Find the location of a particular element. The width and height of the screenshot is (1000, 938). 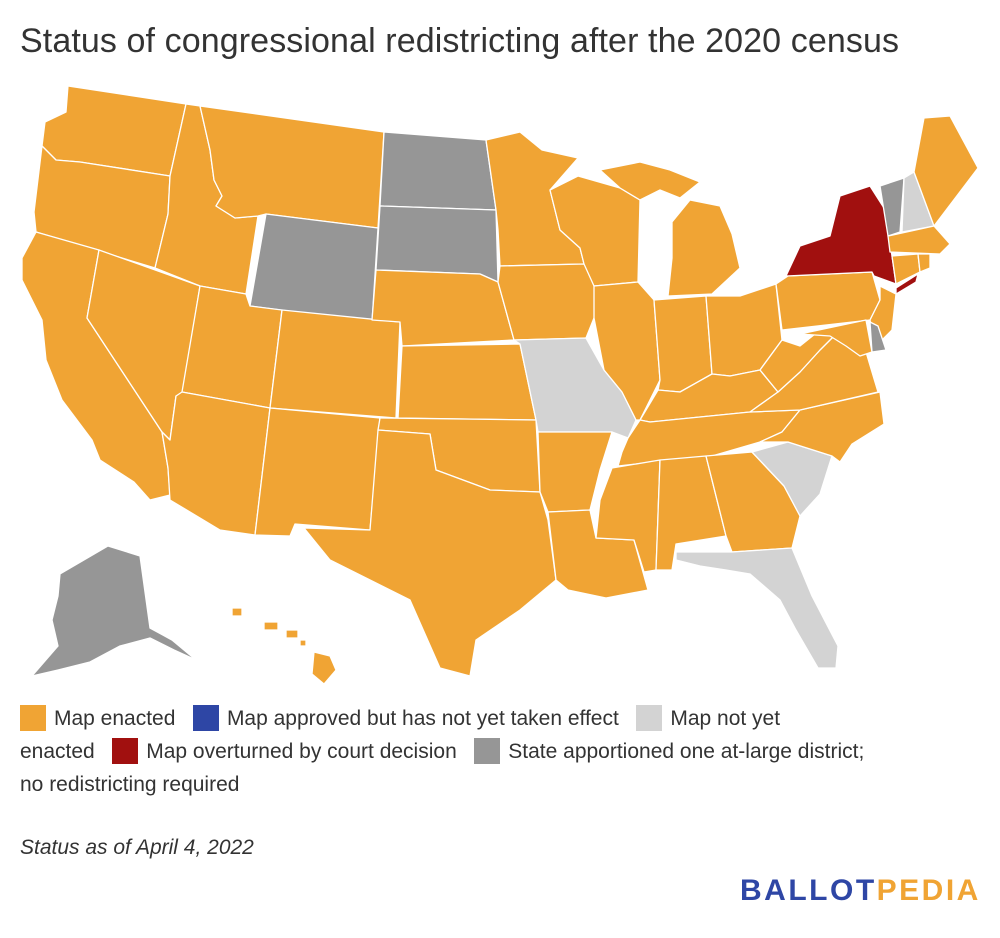

state-NC is located at coordinates (822, 427).